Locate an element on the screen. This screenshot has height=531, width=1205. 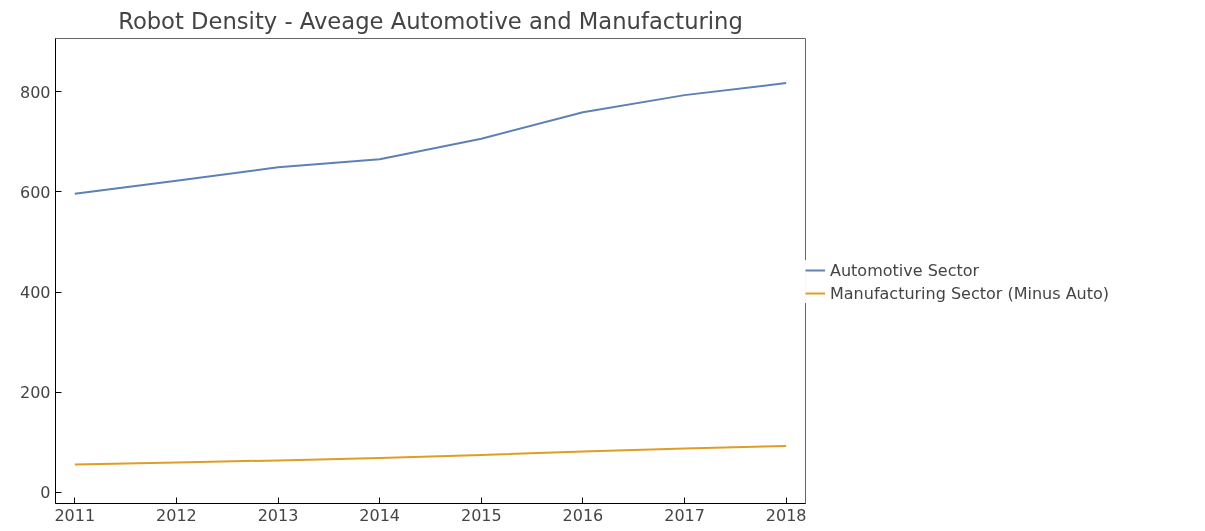
y-tick-label: 200 is located at coordinates (35, 393).